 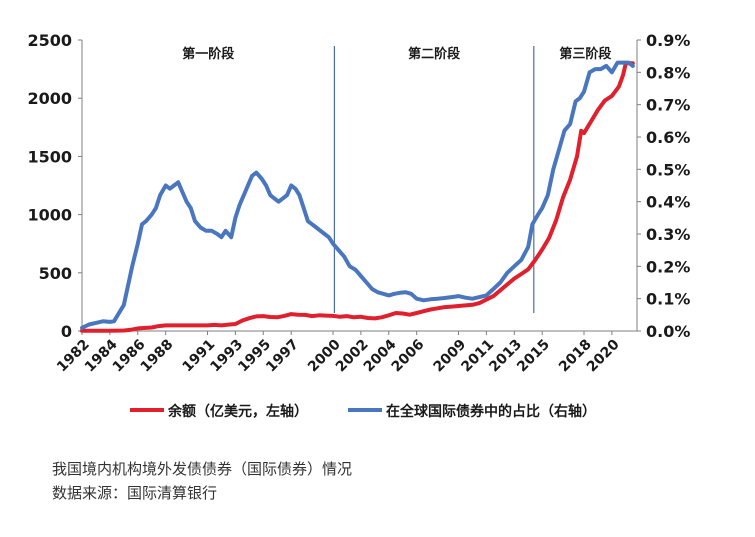 I want to click on y-left-tick-label: 500, so click(x=55, y=273).